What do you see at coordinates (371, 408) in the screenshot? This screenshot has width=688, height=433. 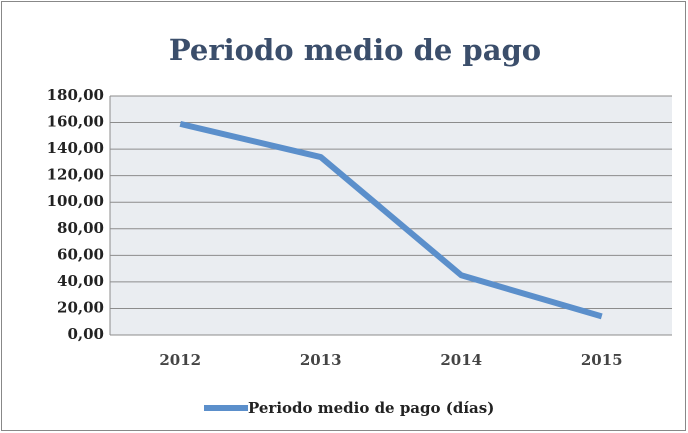 I see `legend-label: Periodo medio de pago (días)` at bounding box center [371, 408].